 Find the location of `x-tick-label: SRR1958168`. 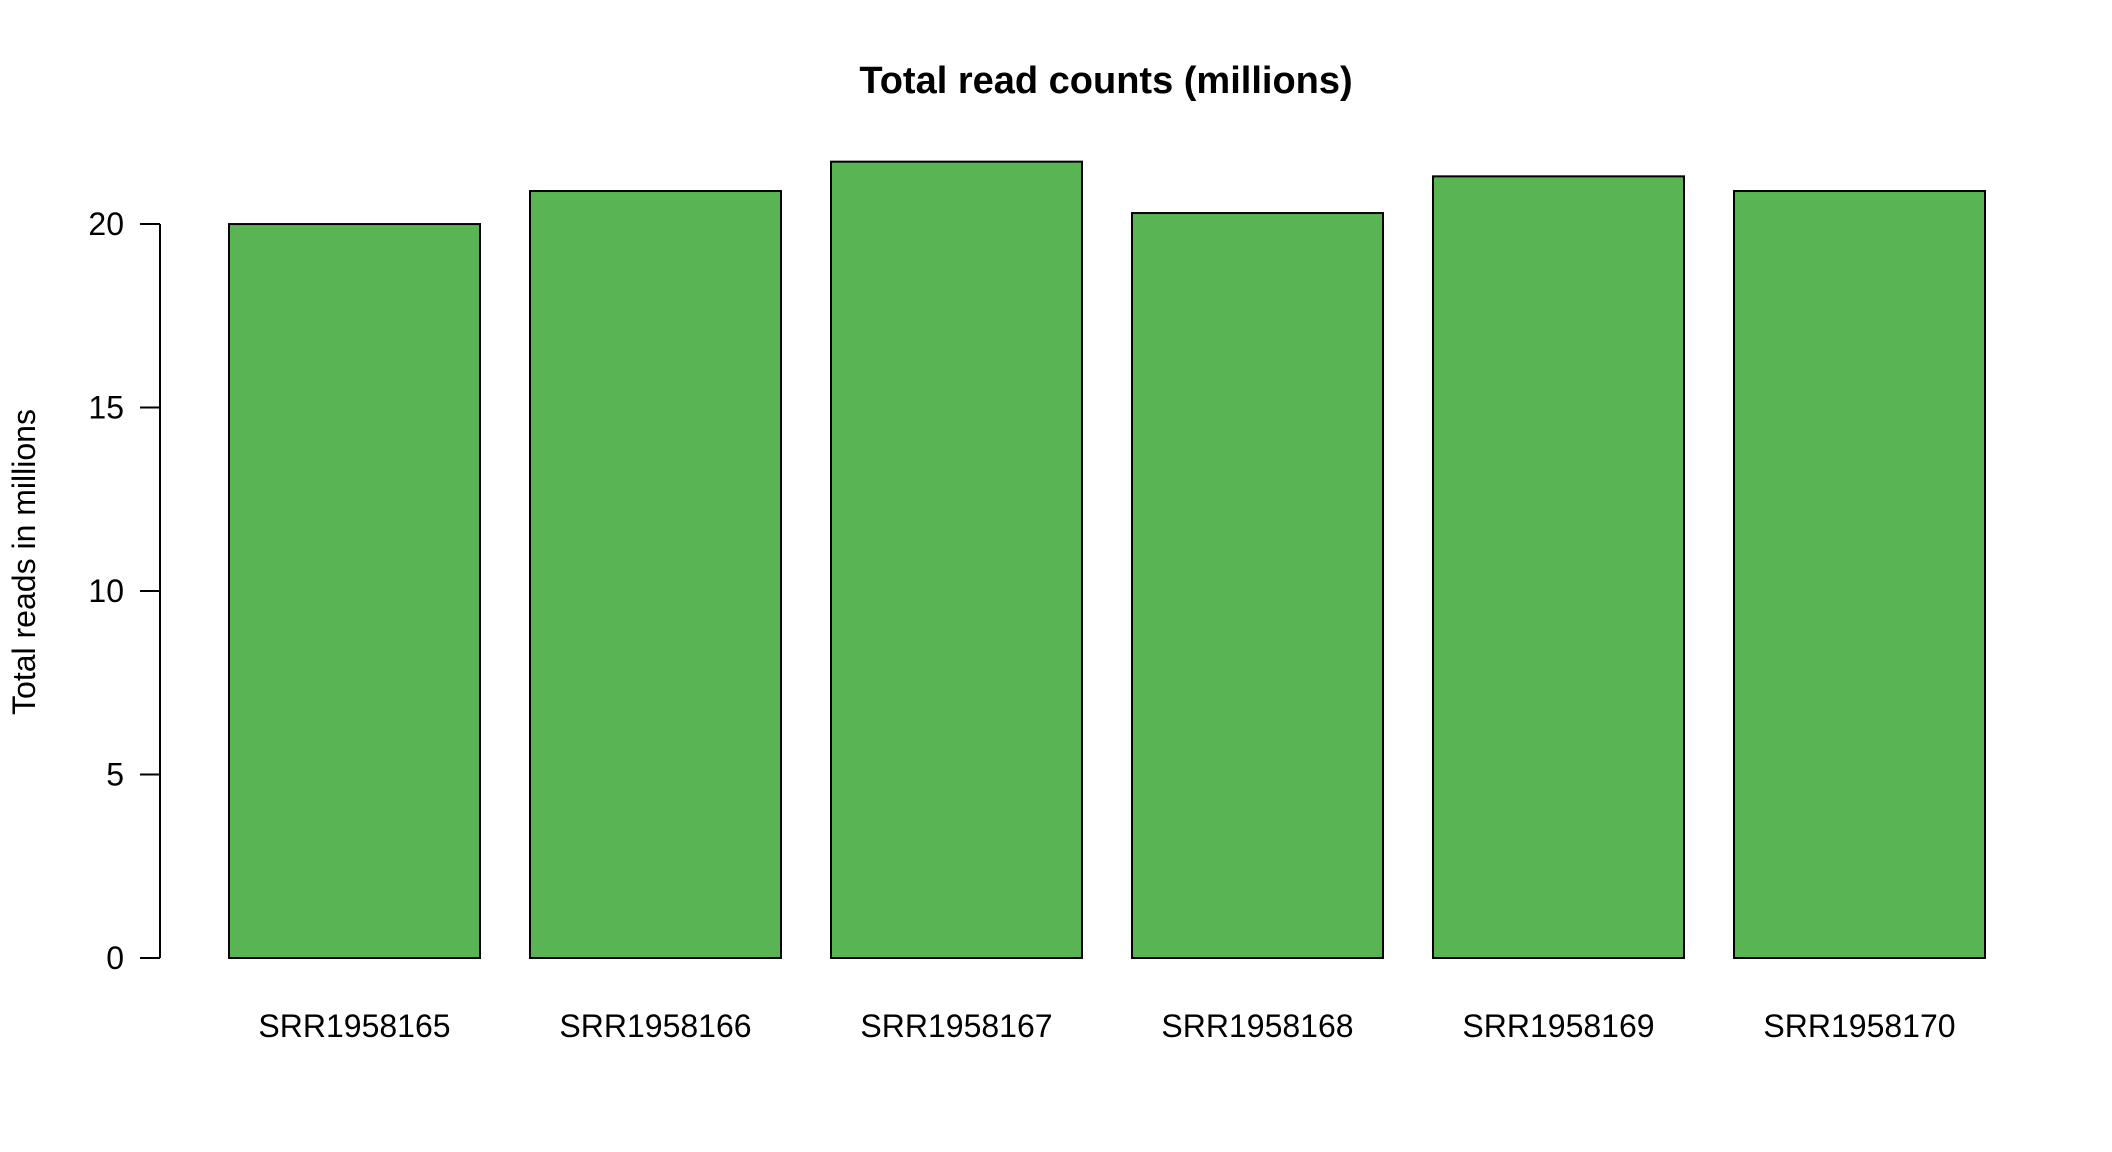

x-tick-label: SRR1958168 is located at coordinates (1257, 1026).